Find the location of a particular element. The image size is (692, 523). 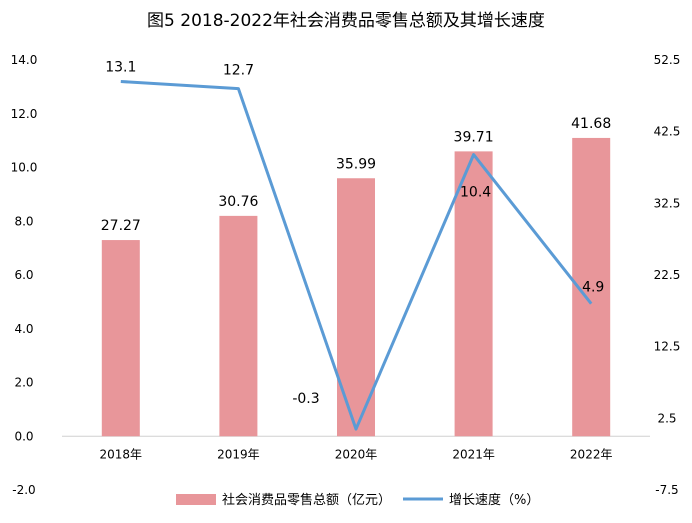

left-tick-label: 8.0 is located at coordinates (23, 221).